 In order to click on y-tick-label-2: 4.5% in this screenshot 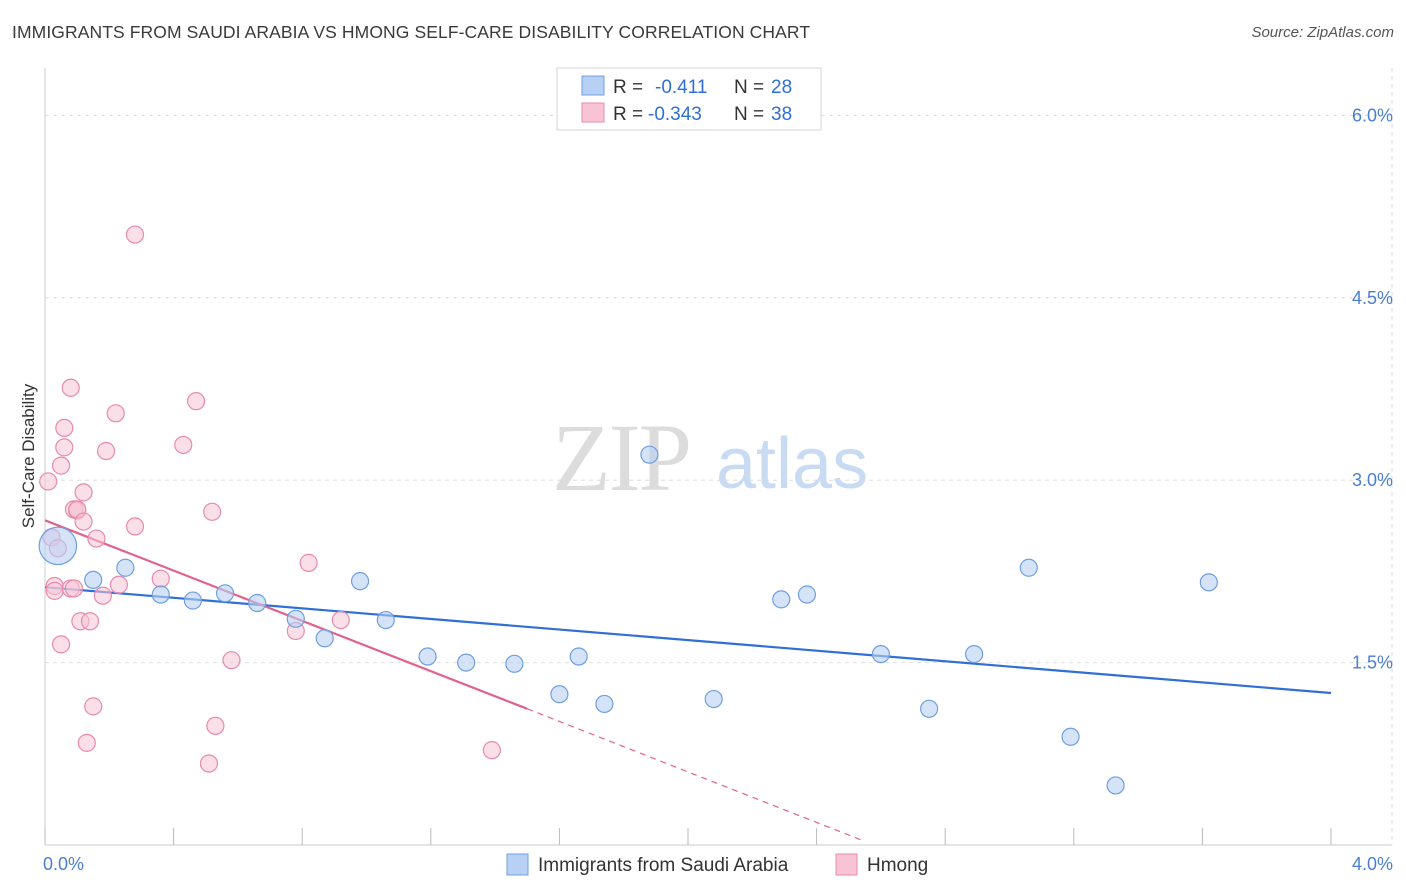, I will do `click(1372, 298)`.